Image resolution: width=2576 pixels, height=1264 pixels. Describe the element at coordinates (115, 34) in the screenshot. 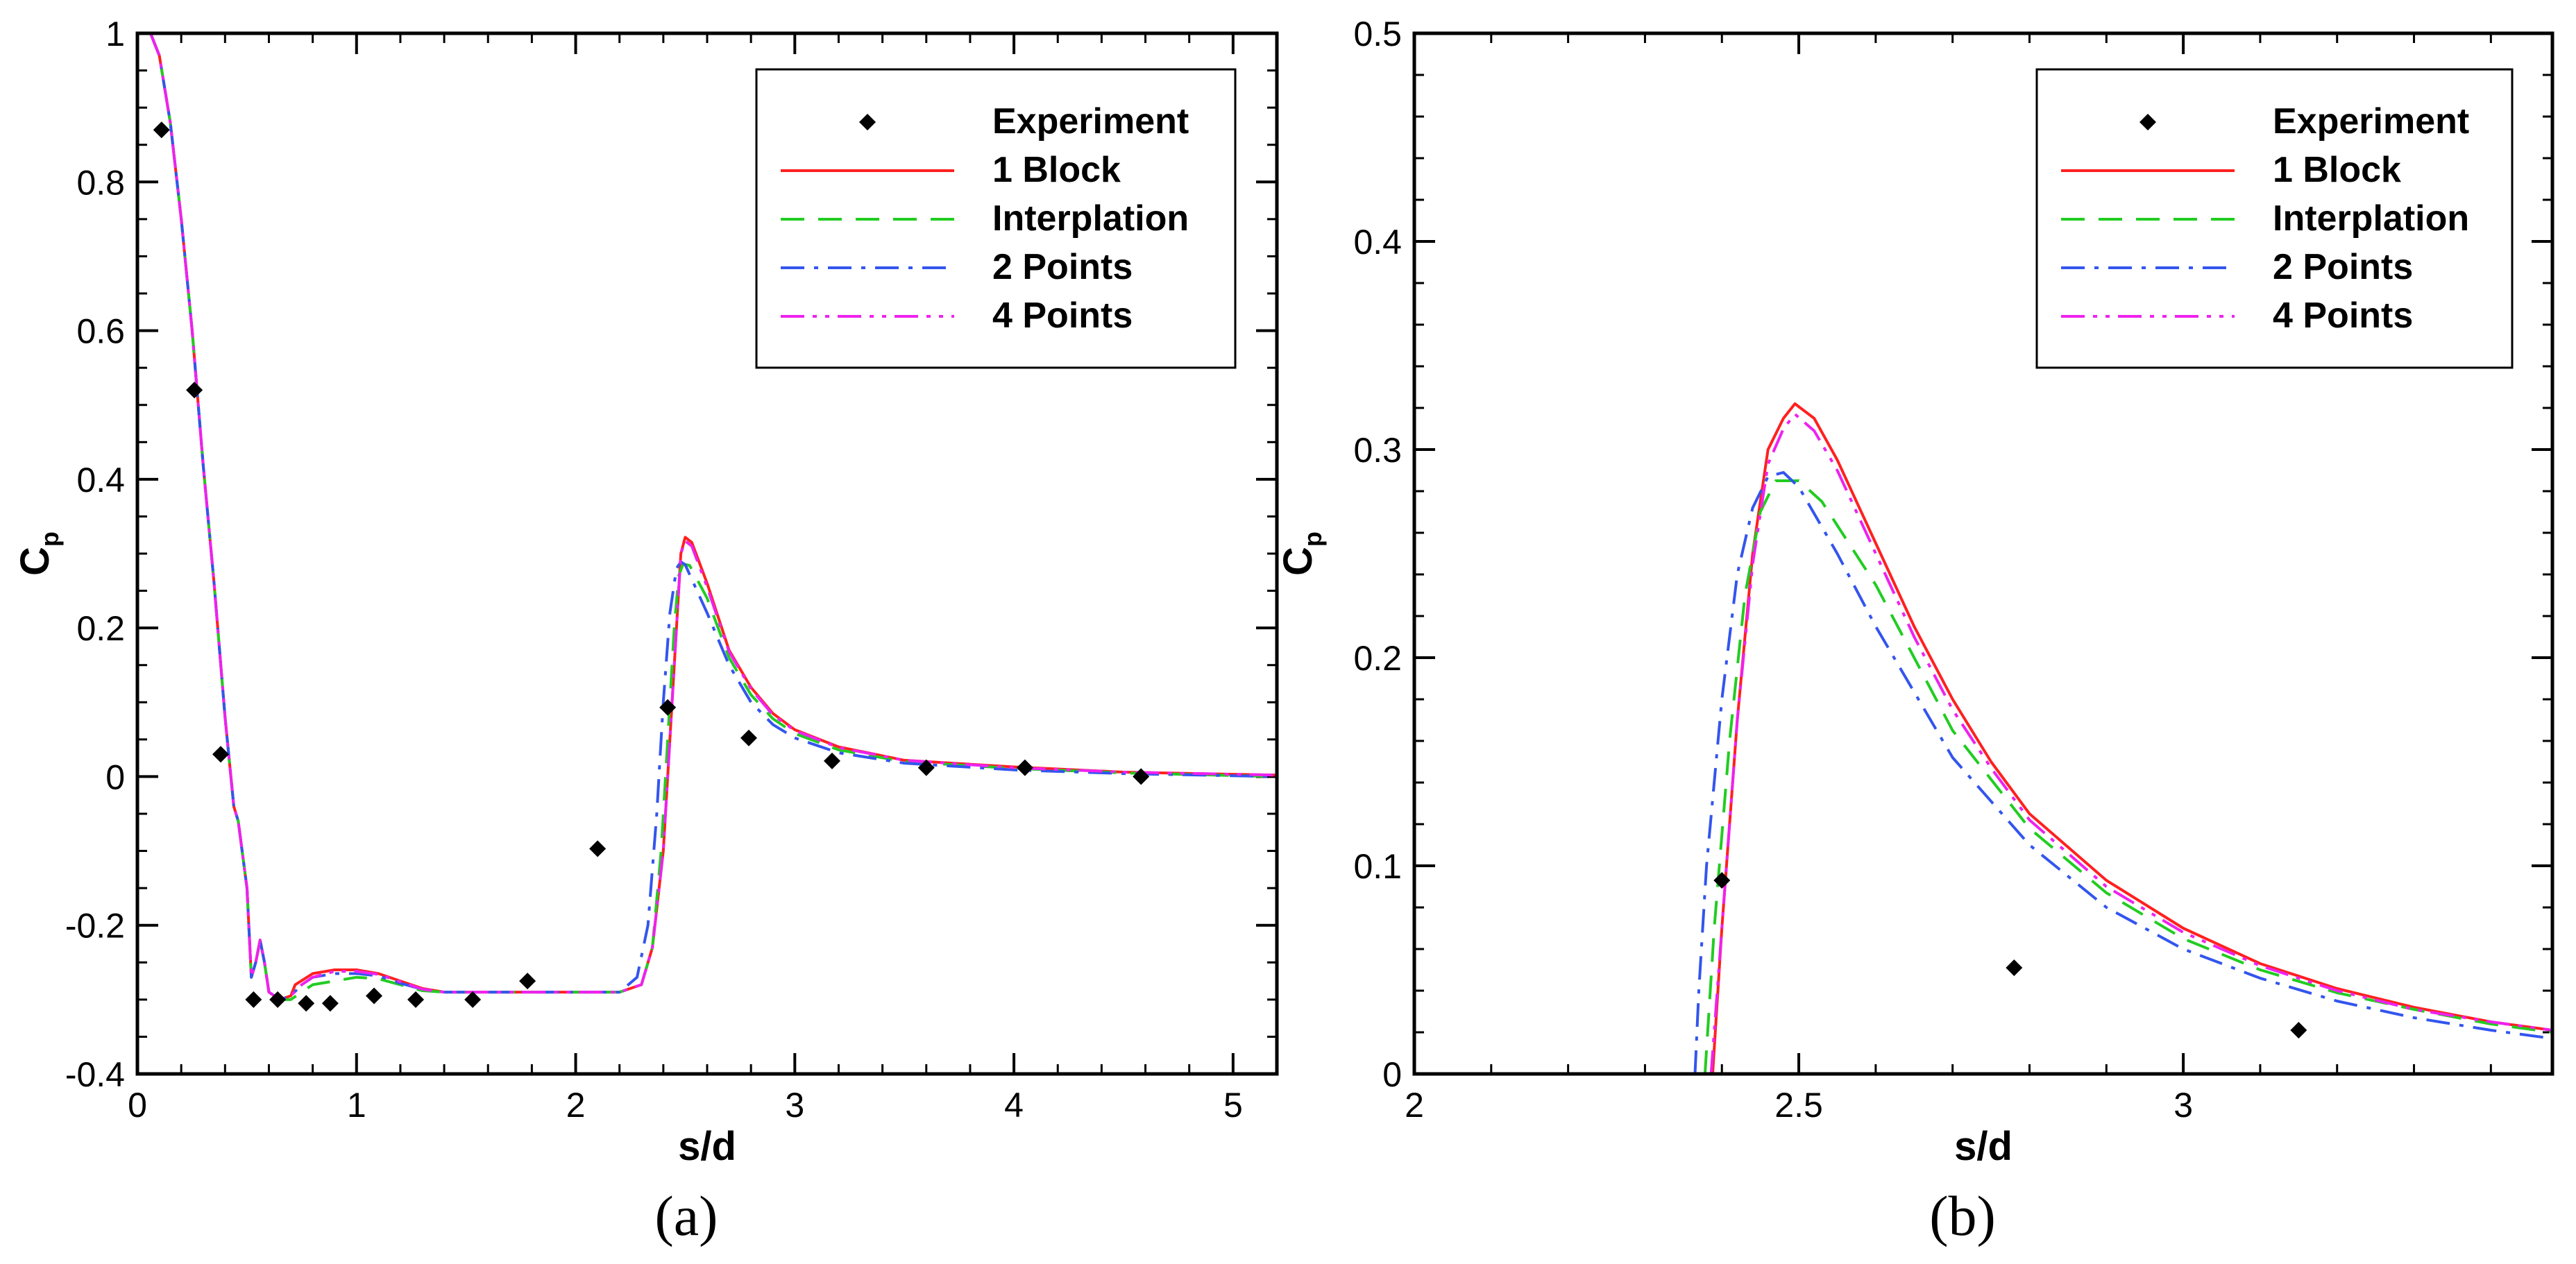

I see `y-tick-label: 1` at that location.